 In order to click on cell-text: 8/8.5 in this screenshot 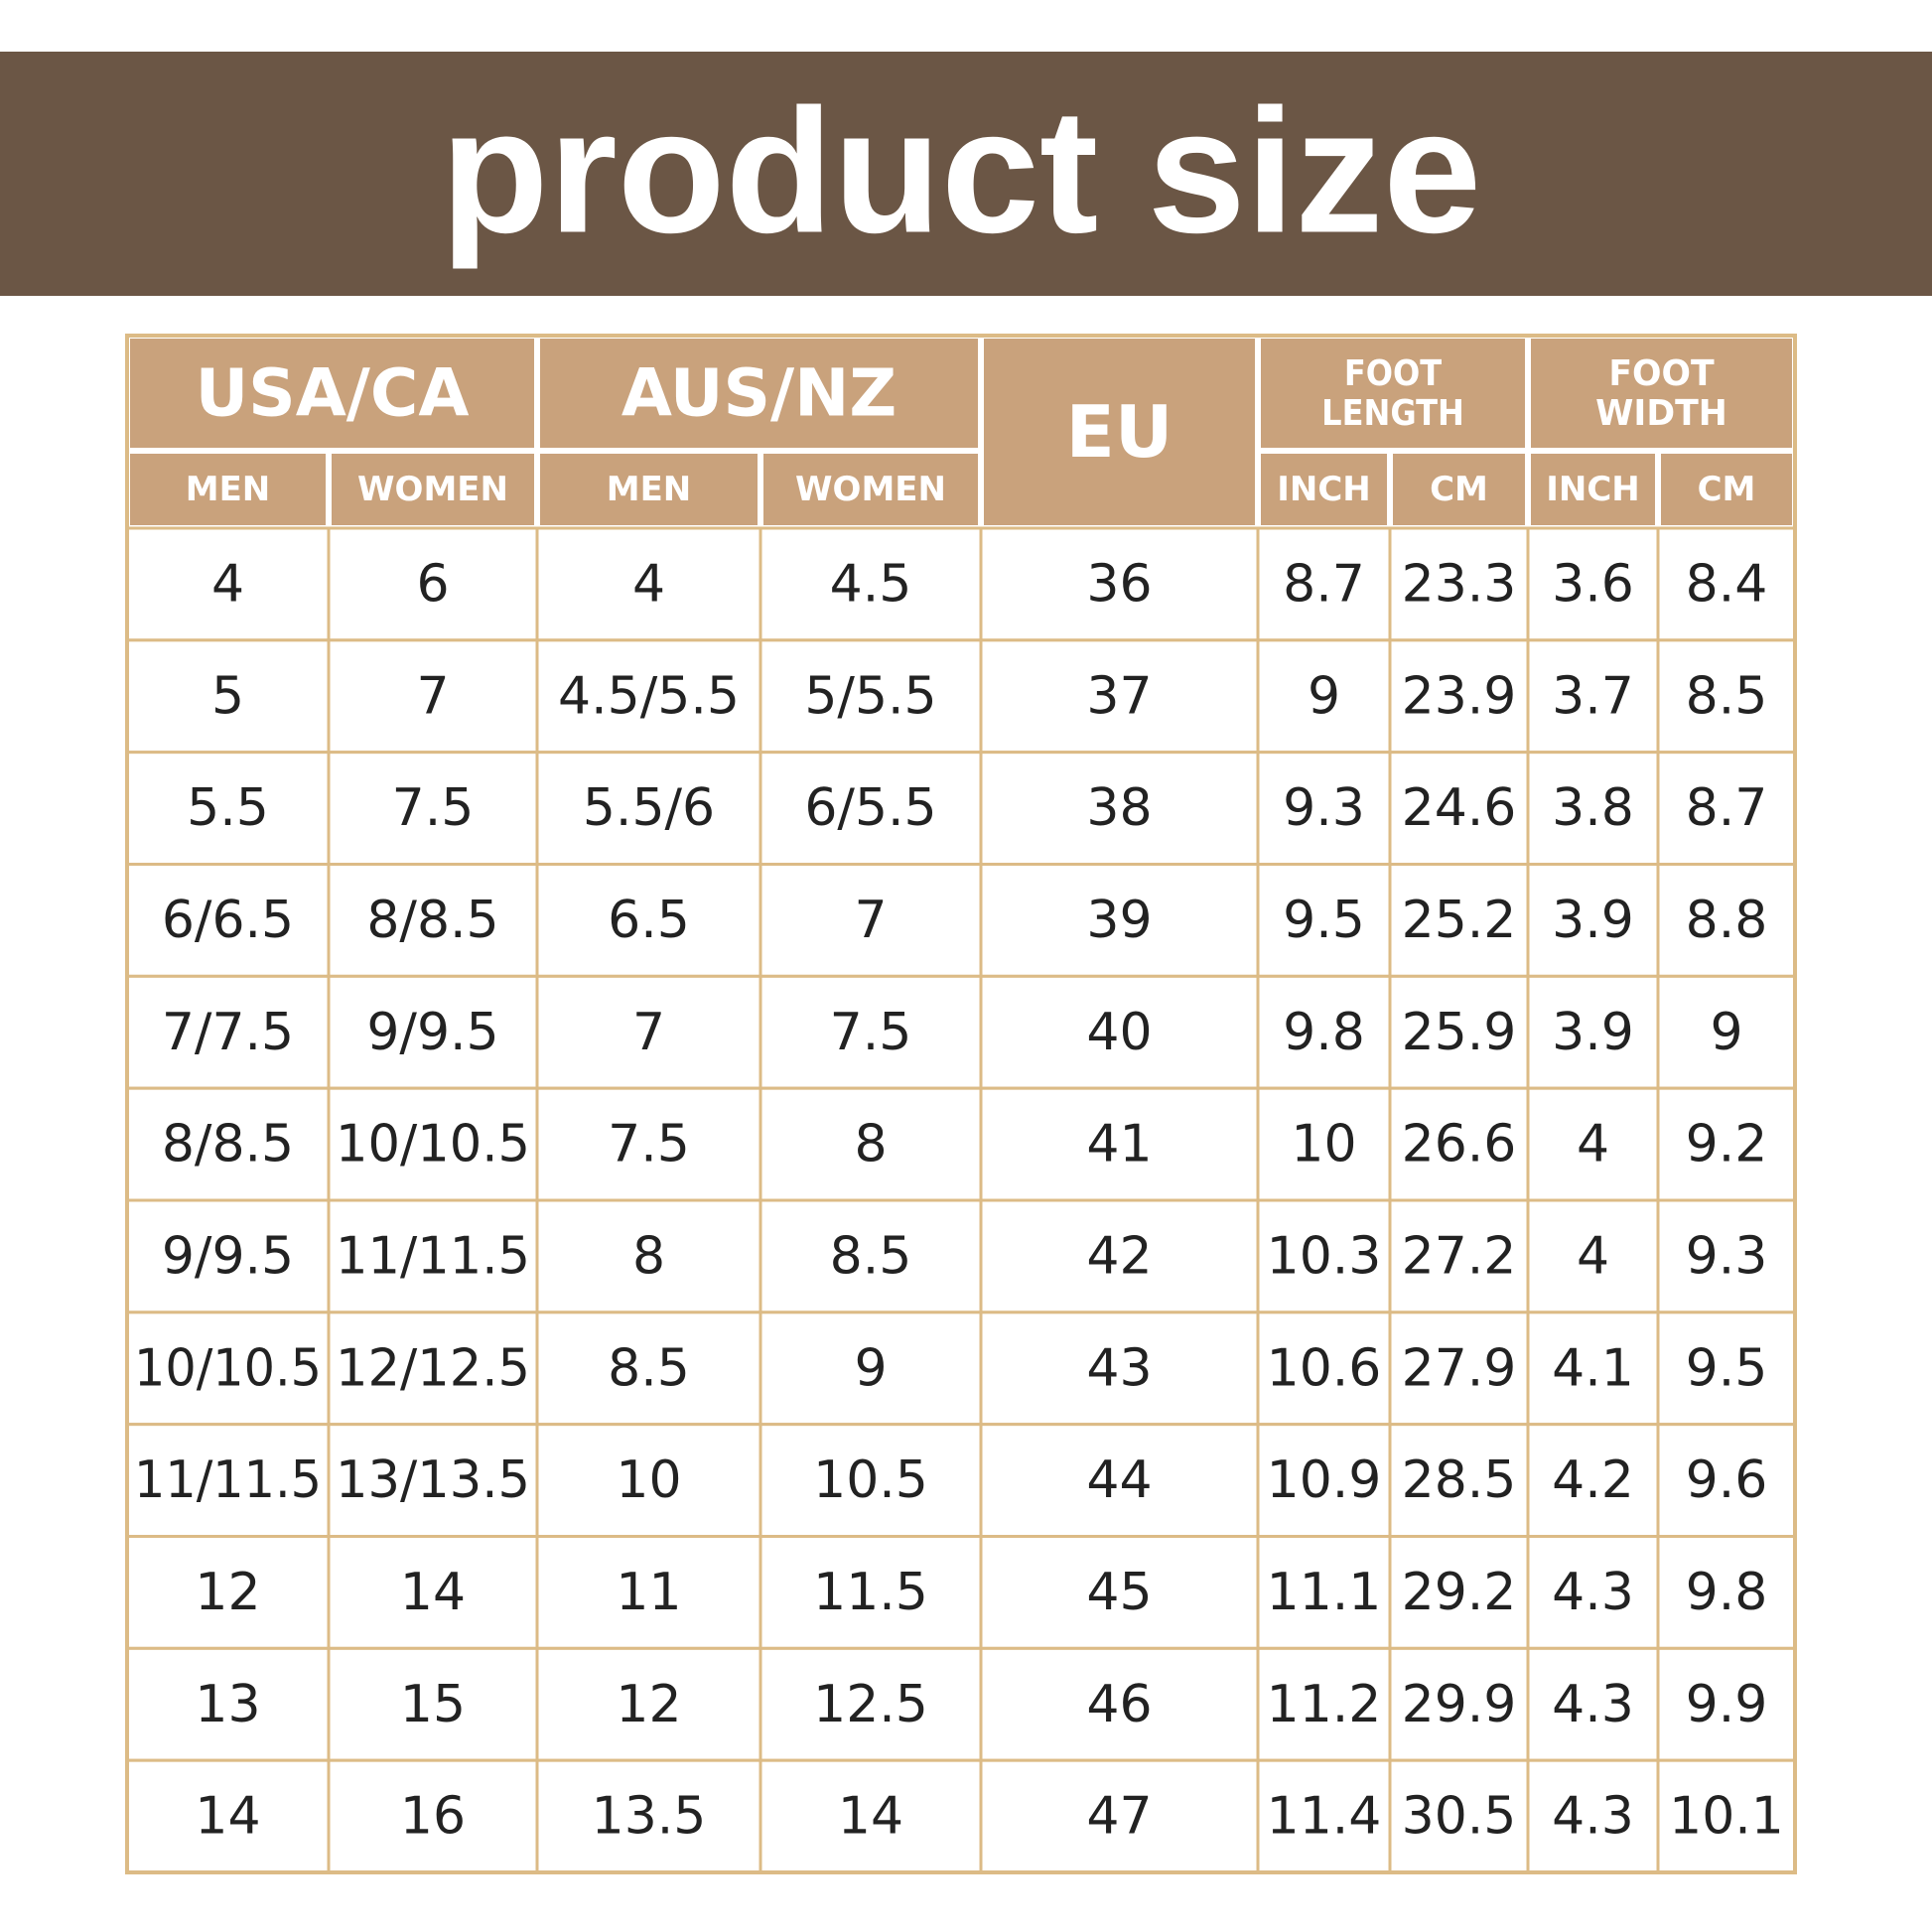, I will do `click(228, 1144)`.